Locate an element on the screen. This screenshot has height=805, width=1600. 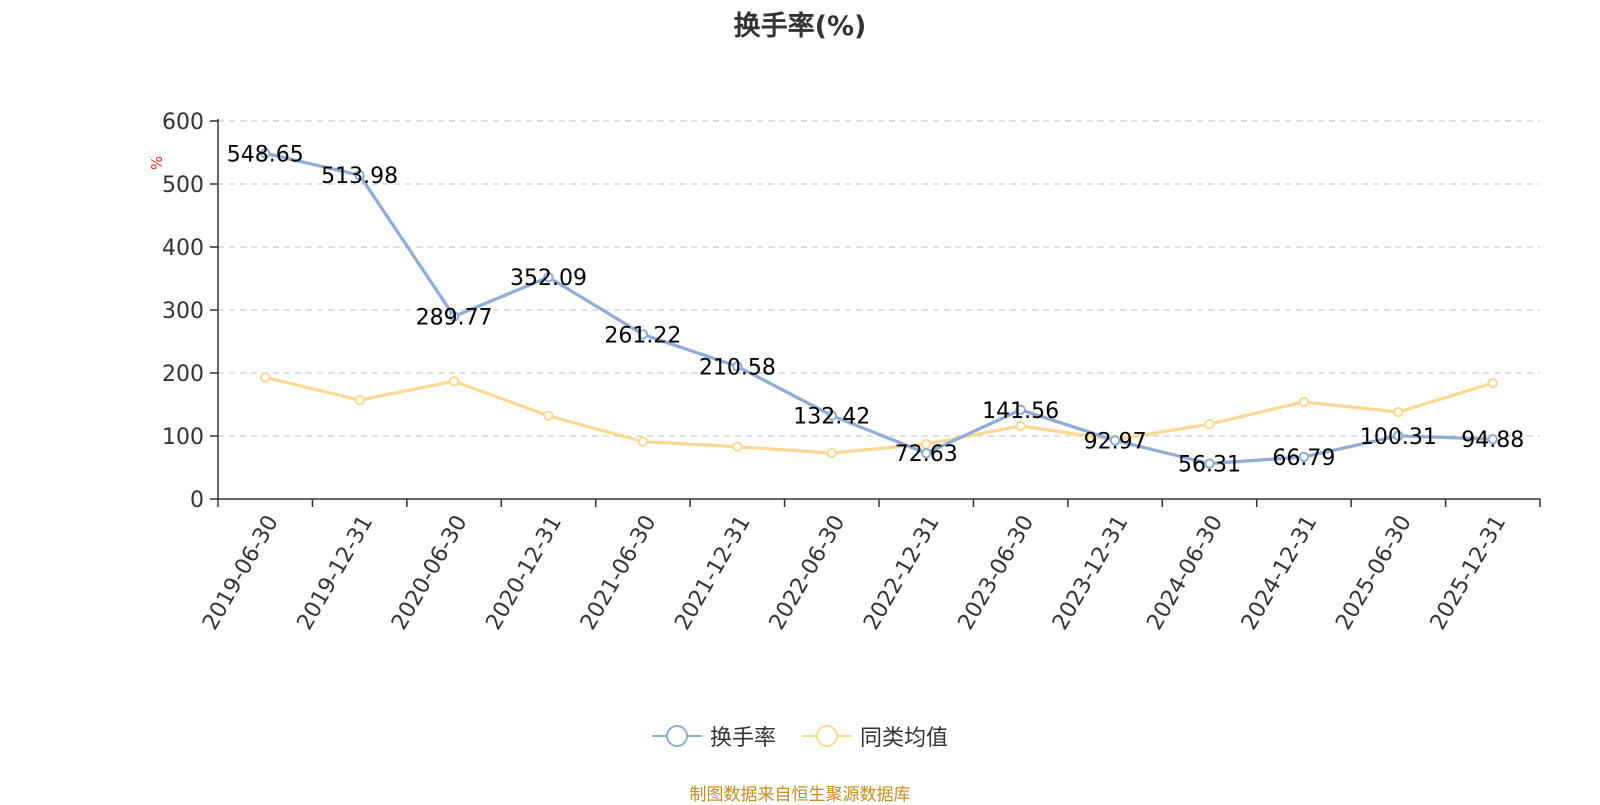
x-tick-label: 2020-06-30 is located at coordinates (430, 572).